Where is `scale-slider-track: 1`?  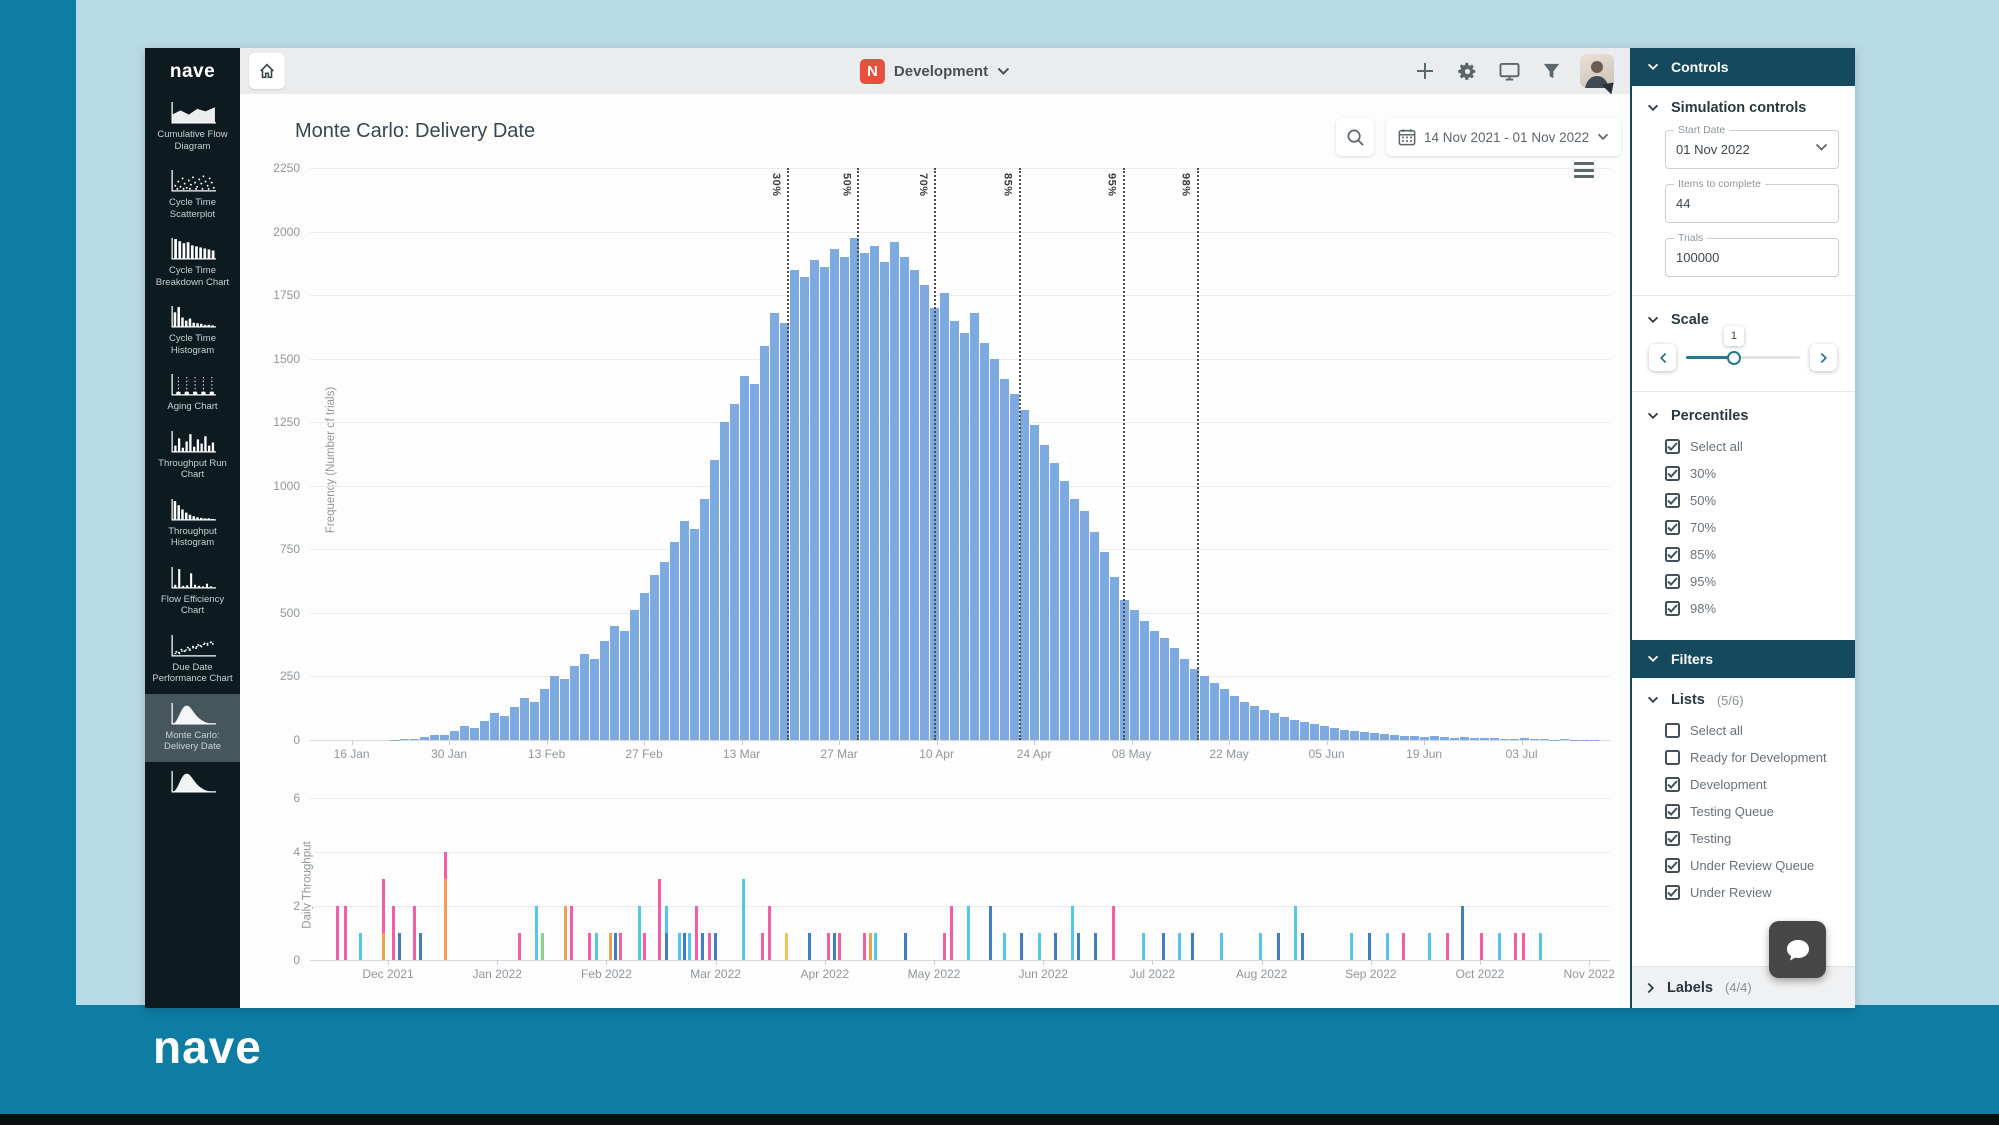 scale-slider-track: 1 is located at coordinates (1743, 345).